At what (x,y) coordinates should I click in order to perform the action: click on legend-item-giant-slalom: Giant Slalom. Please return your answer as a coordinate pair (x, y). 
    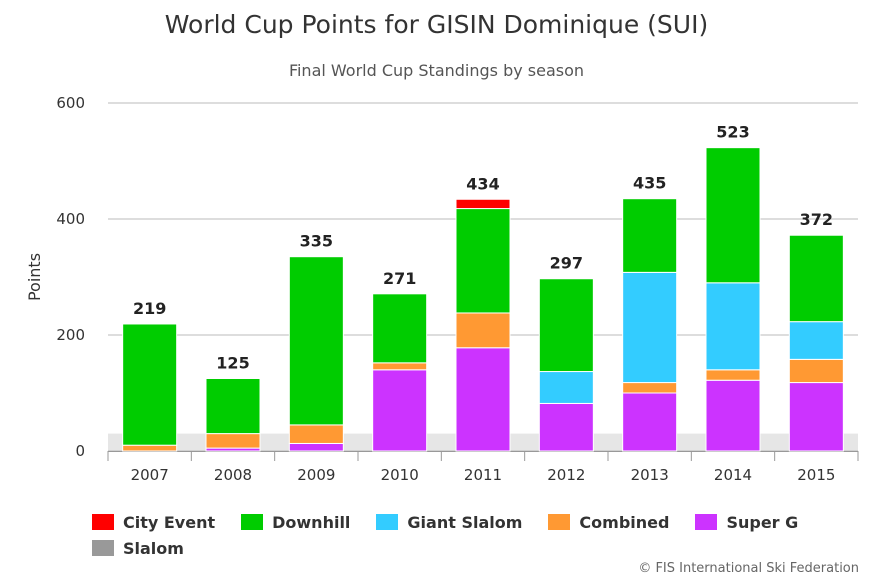
    Looking at the image, I should click on (449, 522).